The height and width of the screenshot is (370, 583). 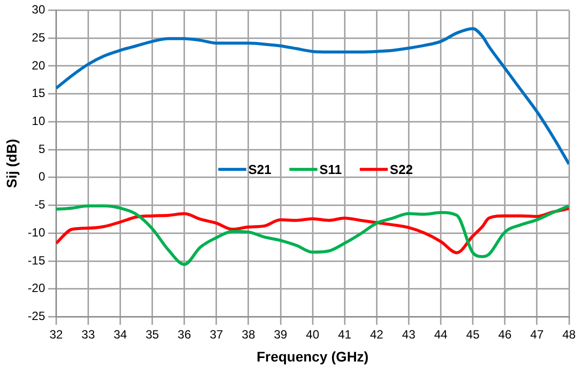 I want to click on legend-label: S11, so click(x=330, y=169).